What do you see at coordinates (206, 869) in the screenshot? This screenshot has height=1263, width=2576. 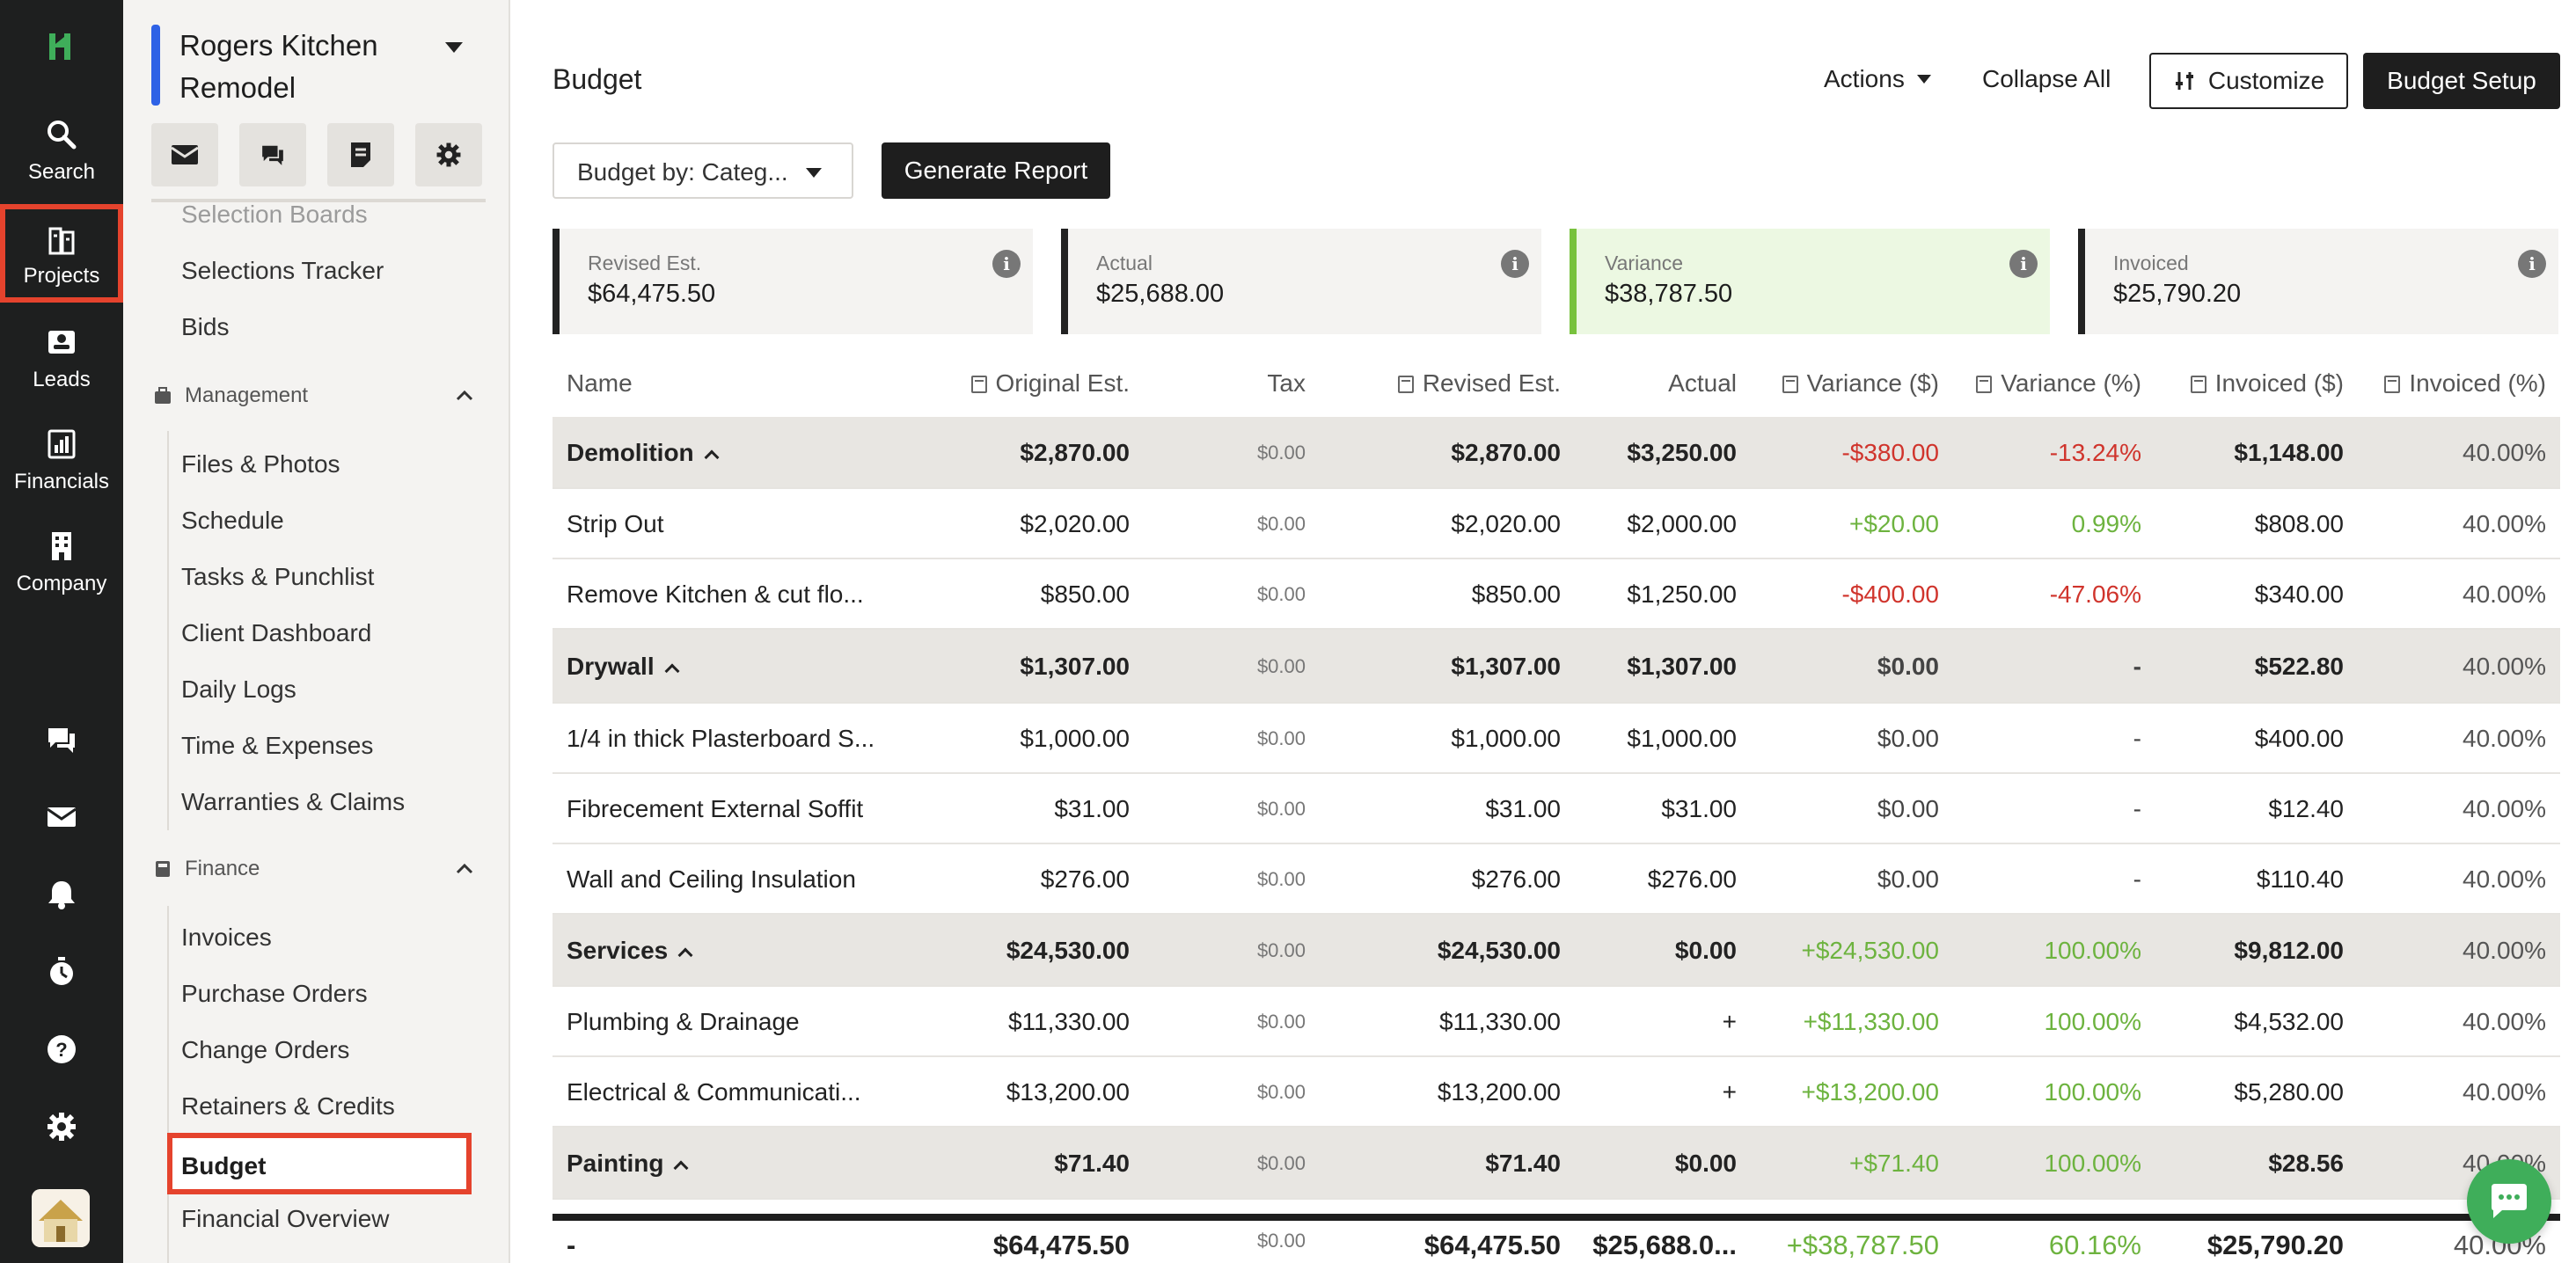 I see `section-header-finance: Finance` at bounding box center [206, 869].